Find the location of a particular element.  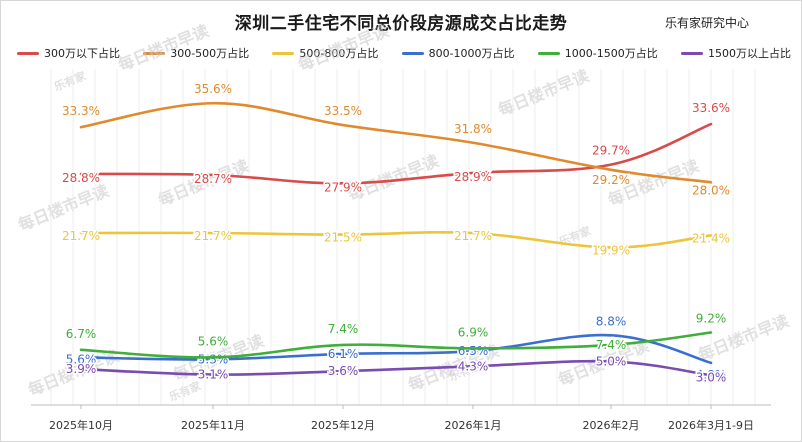

chart-source: 乐有家研究中心 is located at coordinates (706, 23).